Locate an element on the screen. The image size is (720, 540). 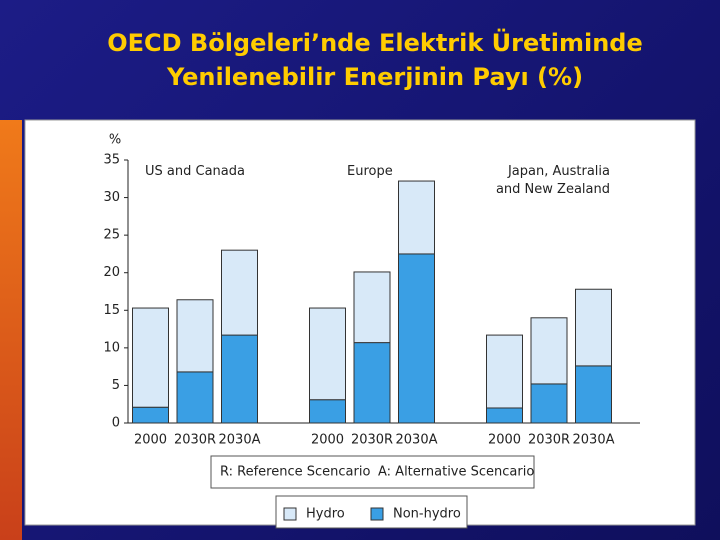
group-label: US and Canada is located at coordinates (195, 171).